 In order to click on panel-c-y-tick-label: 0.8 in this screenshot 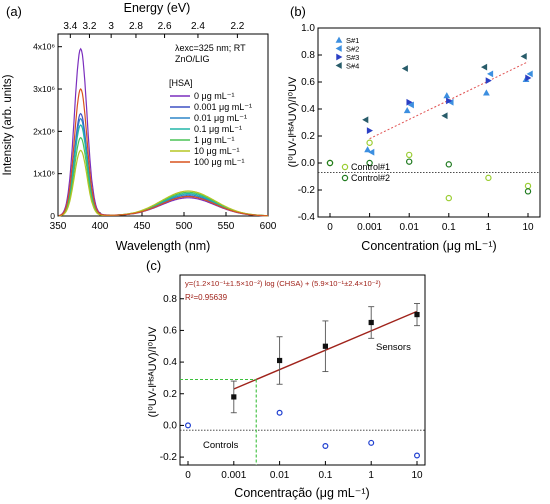, I will do `click(170, 299)`.